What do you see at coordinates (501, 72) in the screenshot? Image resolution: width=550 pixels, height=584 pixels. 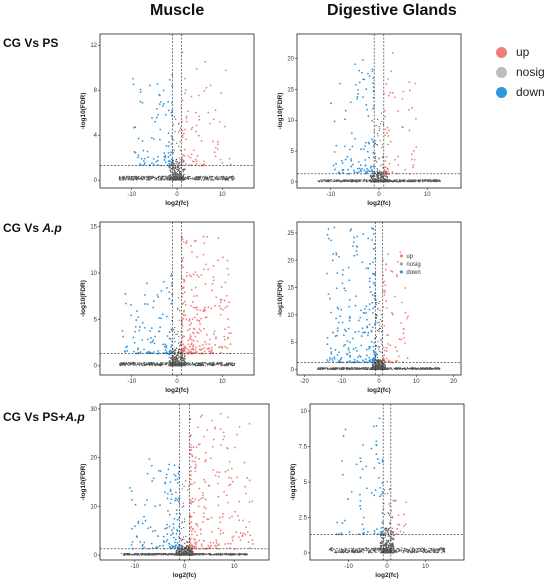 I see `legend-swatch-nosig` at bounding box center [501, 72].